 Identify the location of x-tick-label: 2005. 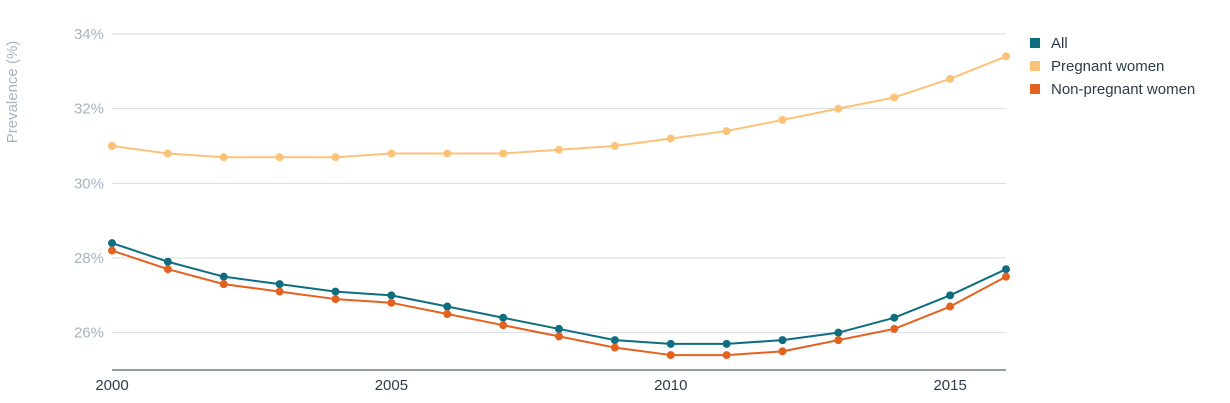
(391, 385).